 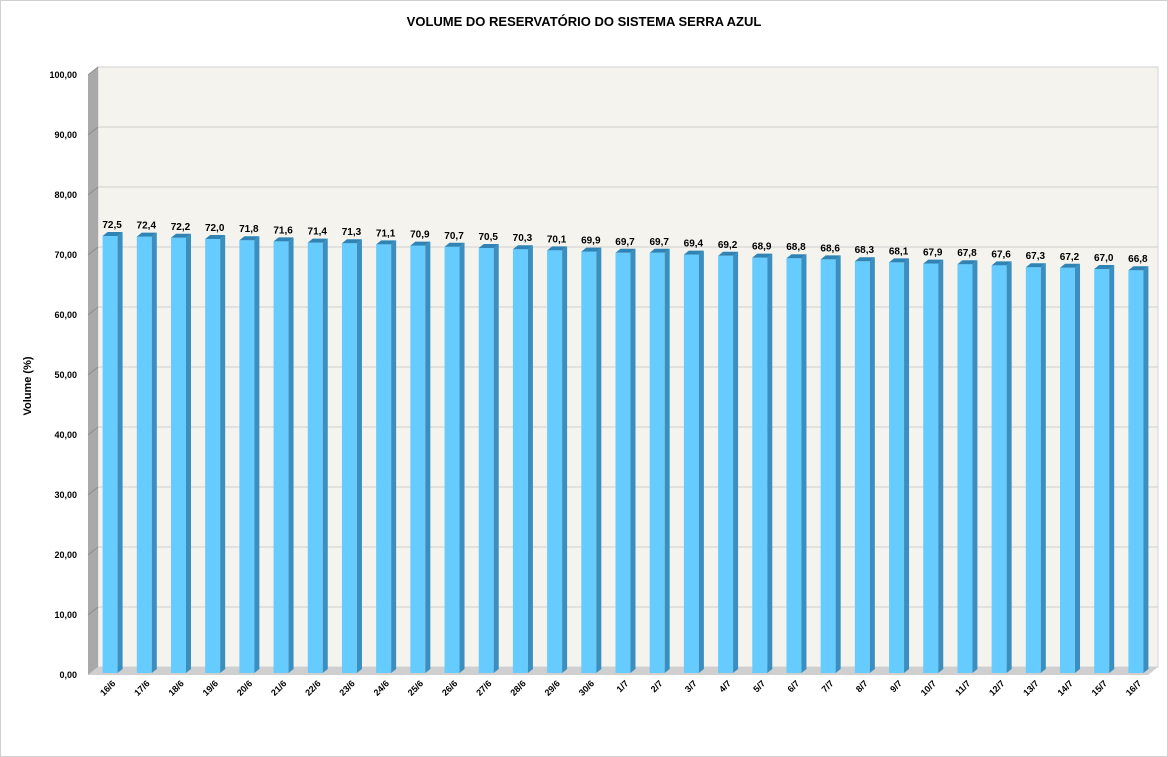 What do you see at coordinates (249, 229) in the screenshot?
I see `data-label: 71,8` at bounding box center [249, 229].